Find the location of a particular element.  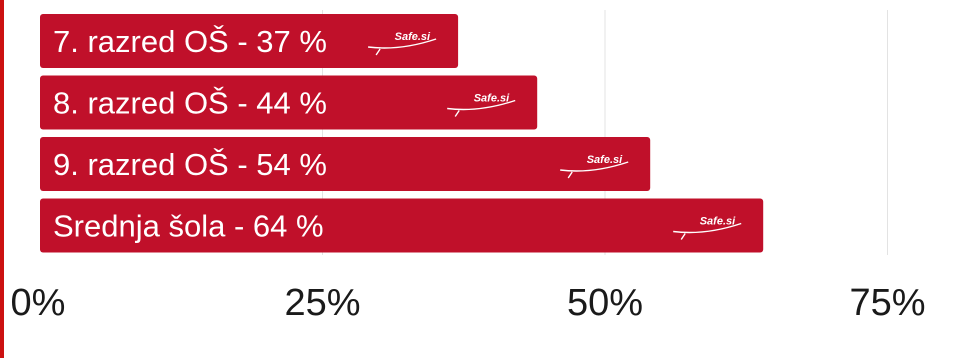

bar-group-3: 9. razred OŠ - 54 % Safe.si is located at coordinates (345, 164).